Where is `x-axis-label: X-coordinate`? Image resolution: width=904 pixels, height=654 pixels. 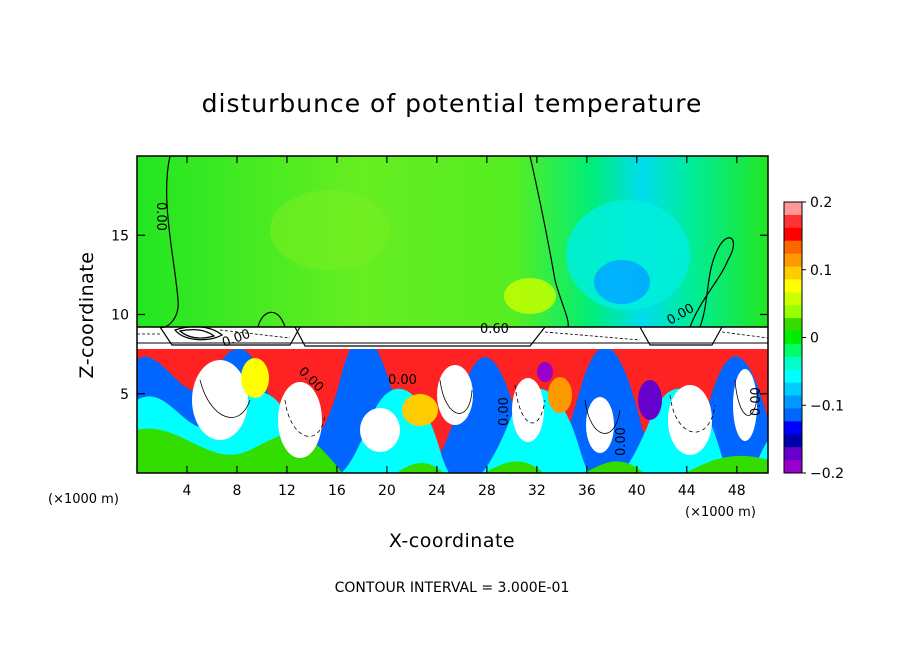 x-axis-label: X-coordinate is located at coordinates (452, 541).